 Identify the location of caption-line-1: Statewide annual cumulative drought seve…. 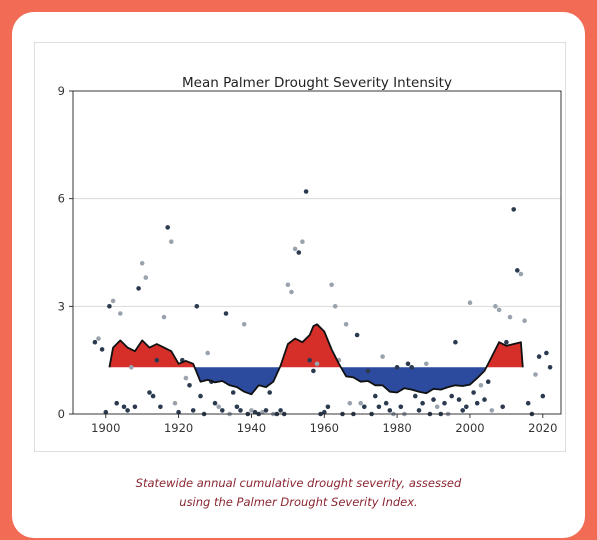
(298, 483).